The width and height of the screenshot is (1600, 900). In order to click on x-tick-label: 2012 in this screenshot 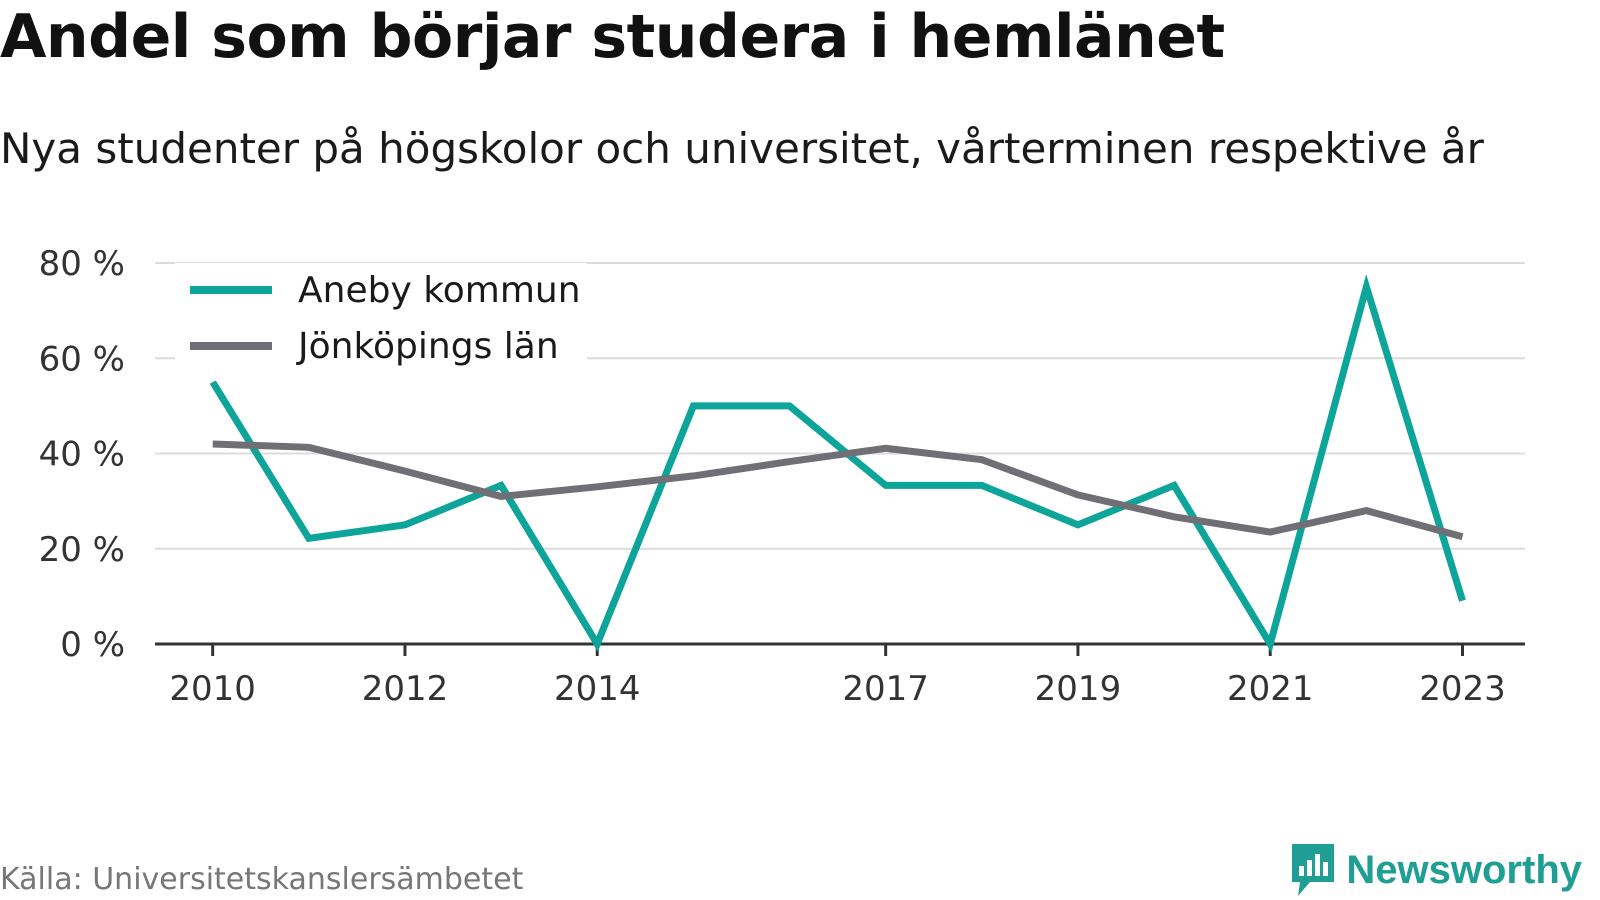, I will do `click(405, 689)`.